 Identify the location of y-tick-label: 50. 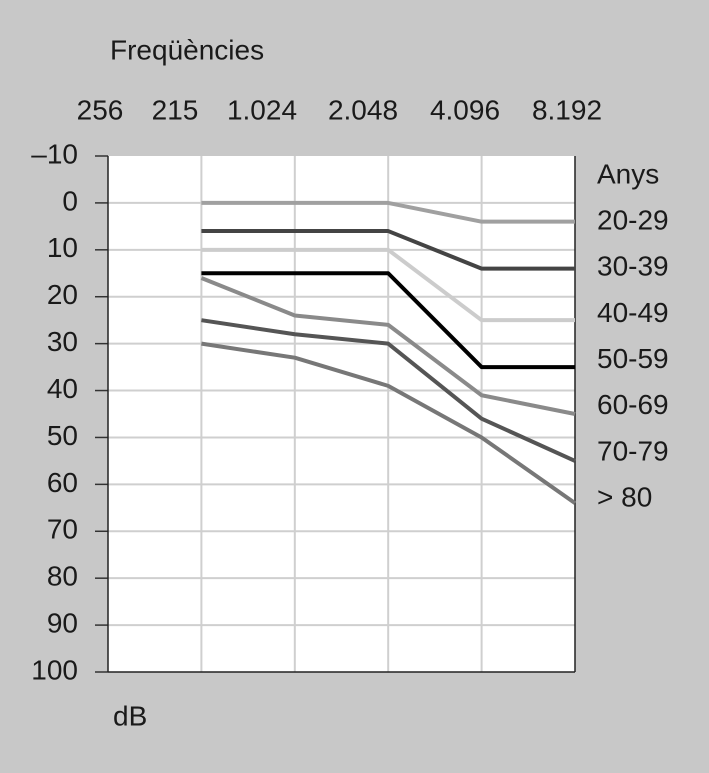
(62, 435).